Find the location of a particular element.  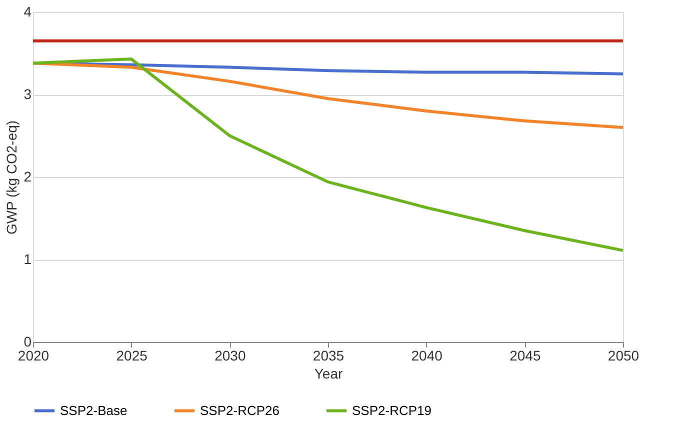

x-tick-label: 2020 is located at coordinates (34, 356).